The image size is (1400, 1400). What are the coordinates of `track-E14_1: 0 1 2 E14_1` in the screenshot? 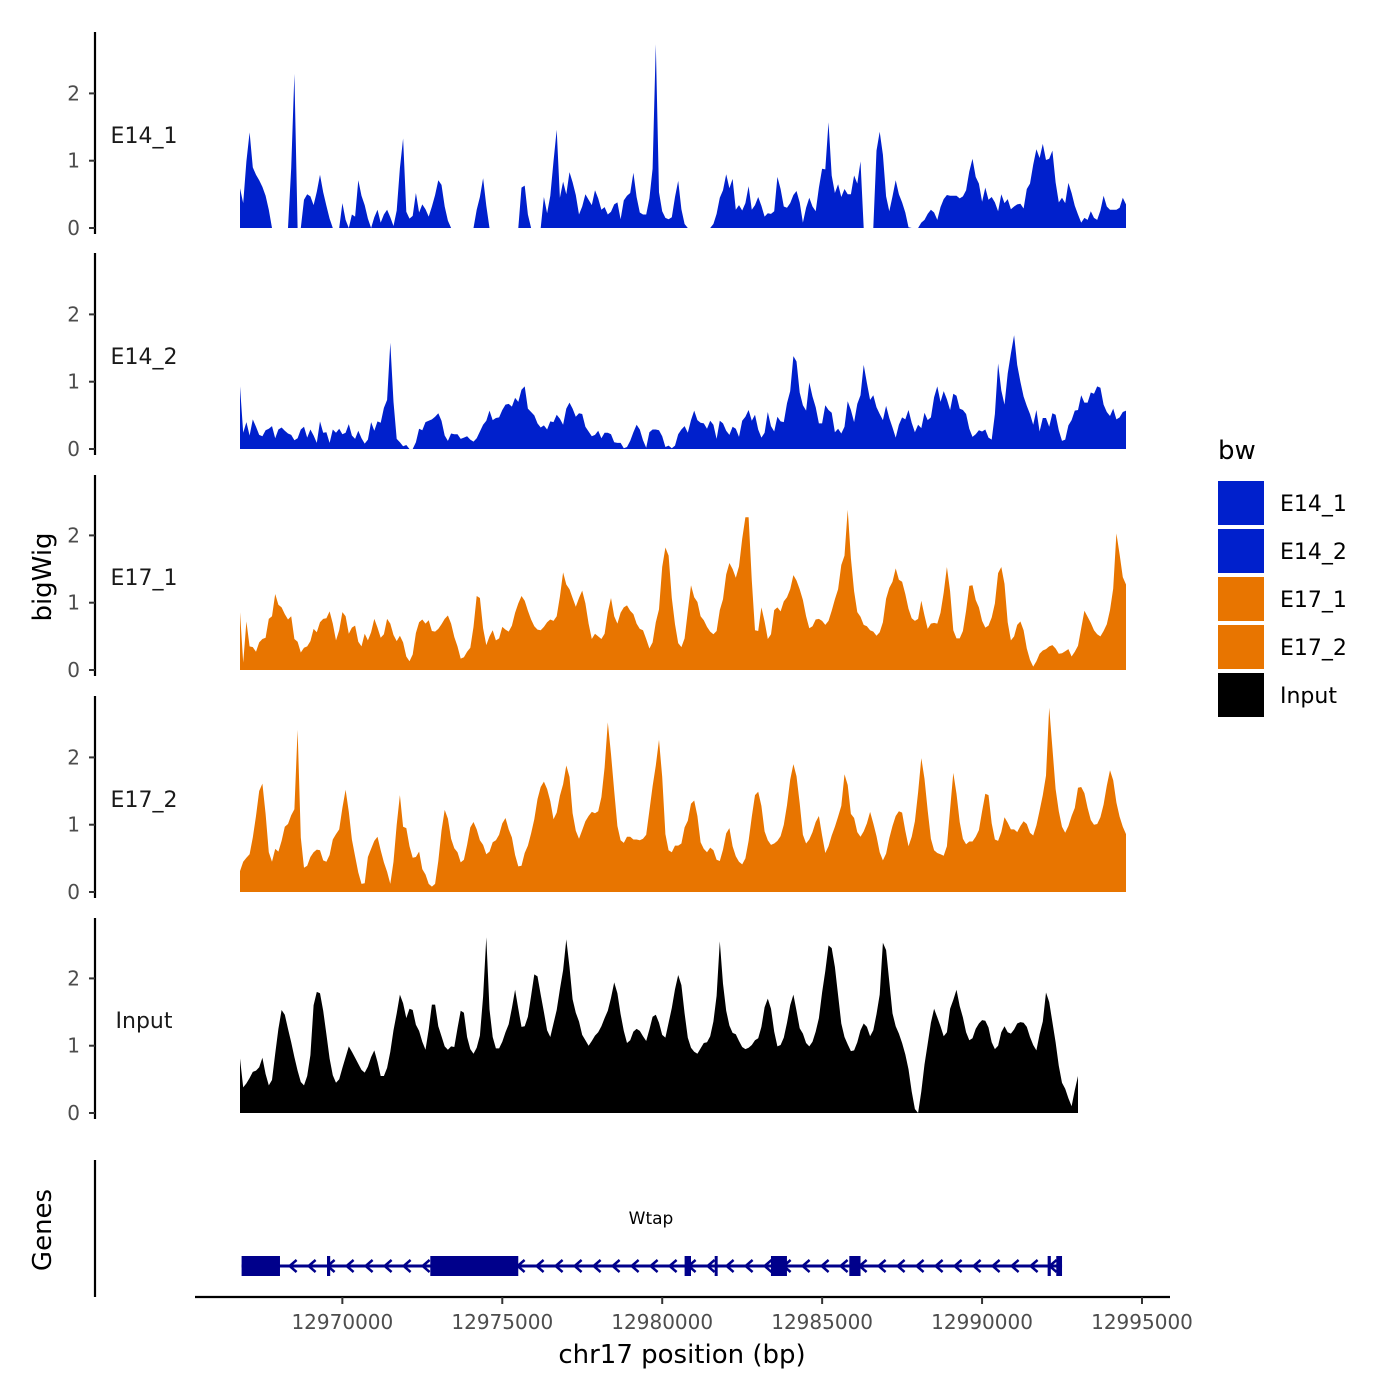 It's located at (596, 136).